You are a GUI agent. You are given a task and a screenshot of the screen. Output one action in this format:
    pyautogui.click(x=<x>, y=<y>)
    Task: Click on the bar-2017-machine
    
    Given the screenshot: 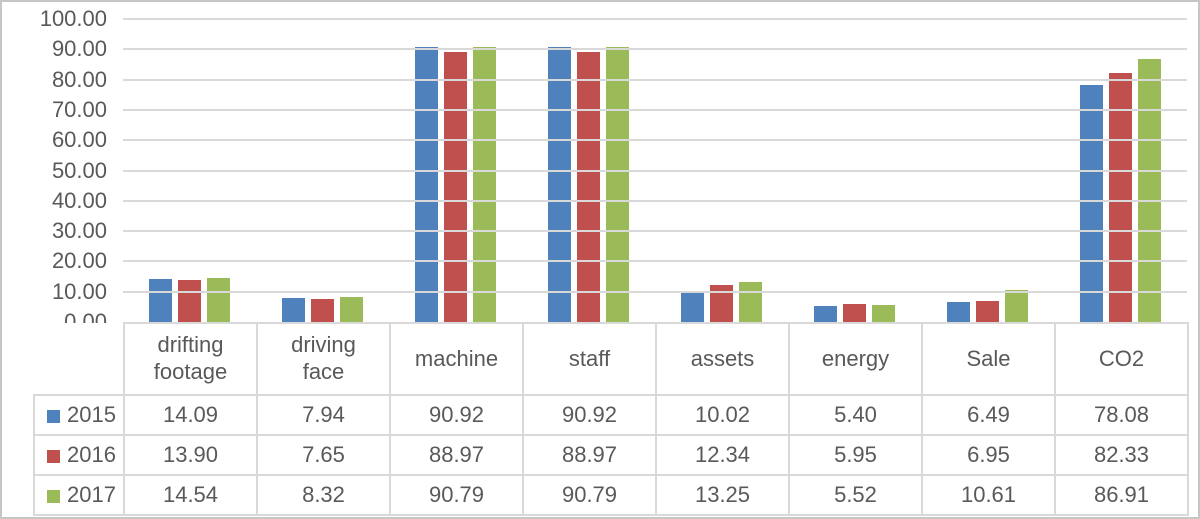 What is the action you would take?
    pyautogui.click(x=484, y=184)
    